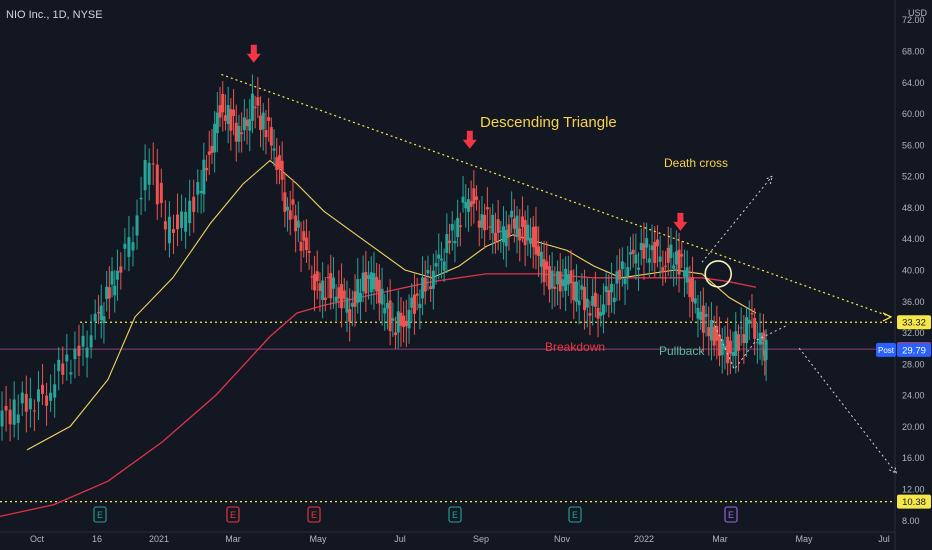  What do you see at coordinates (914, 323) in the screenshot?
I see `level-tag-label: 33.32` at bounding box center [914, 323].